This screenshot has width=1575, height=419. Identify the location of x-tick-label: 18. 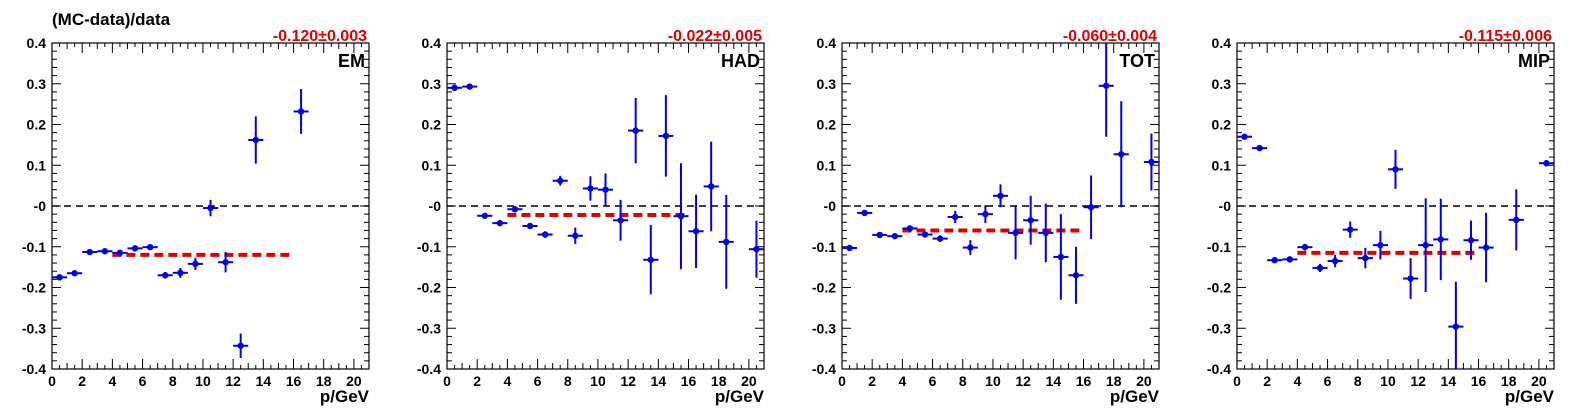
(1509, 381).